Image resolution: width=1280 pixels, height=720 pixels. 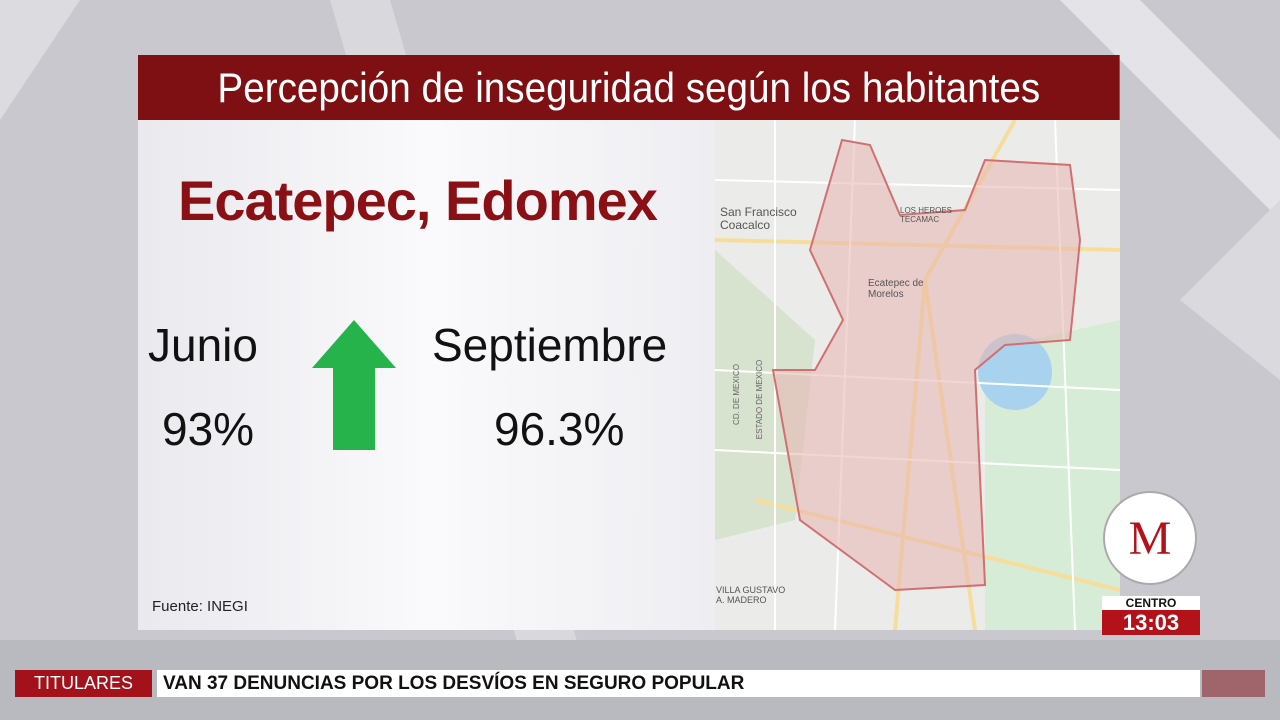 What do you see at coordinates (203, 345) in the screenshot?
I see `month-label: Junio` at bounding box center [203, 345].